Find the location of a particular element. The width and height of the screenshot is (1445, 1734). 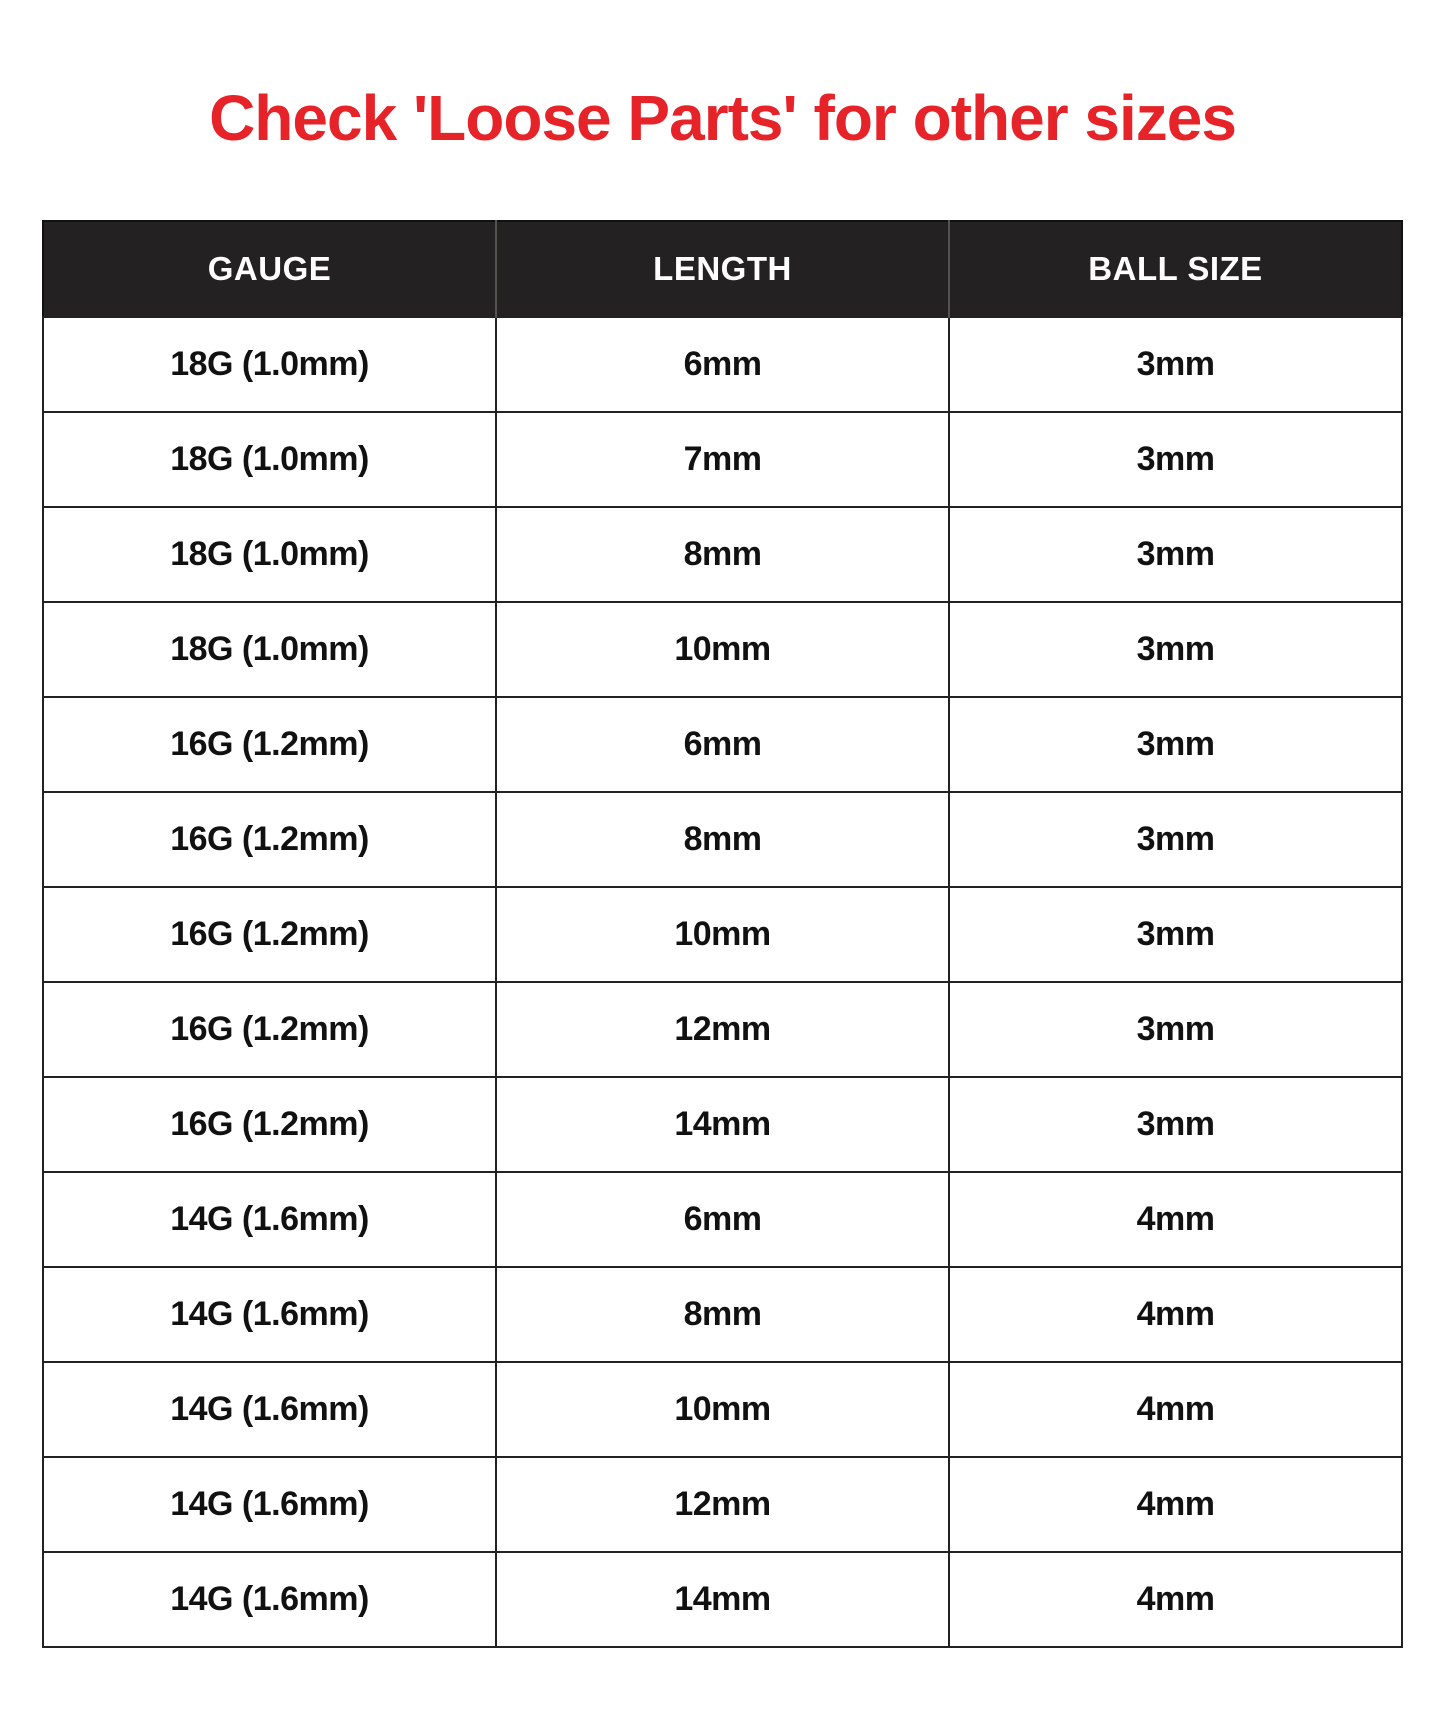

table-row: 14G (1.6mm) 12mm 4mm is located at coordinates (722, 1504).